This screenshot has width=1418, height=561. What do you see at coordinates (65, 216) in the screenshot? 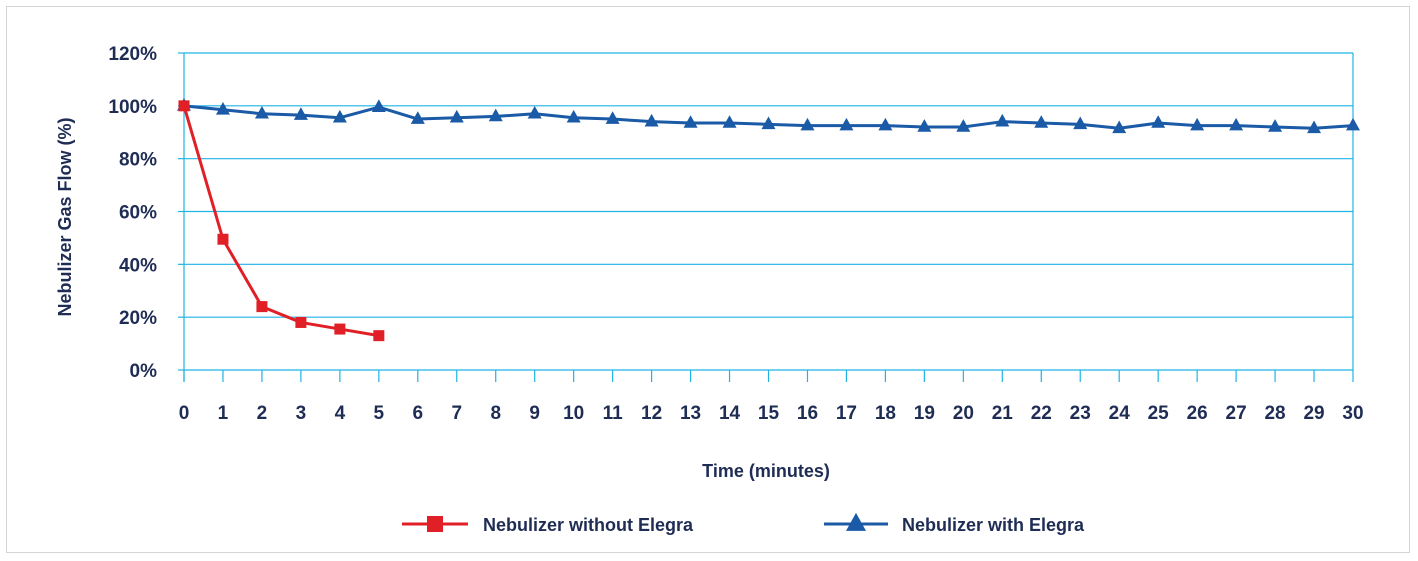
I see `y-axis-title: Nebulizer Gas Flow (%)` at bounding box center [65, 216].